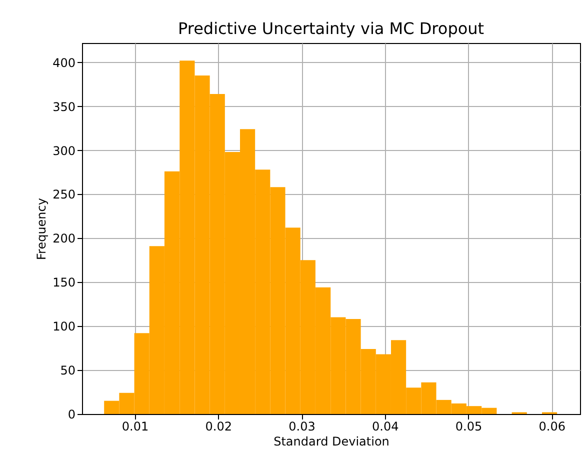  I want to click on y-axis-title: Frequency, so click(41, 229).